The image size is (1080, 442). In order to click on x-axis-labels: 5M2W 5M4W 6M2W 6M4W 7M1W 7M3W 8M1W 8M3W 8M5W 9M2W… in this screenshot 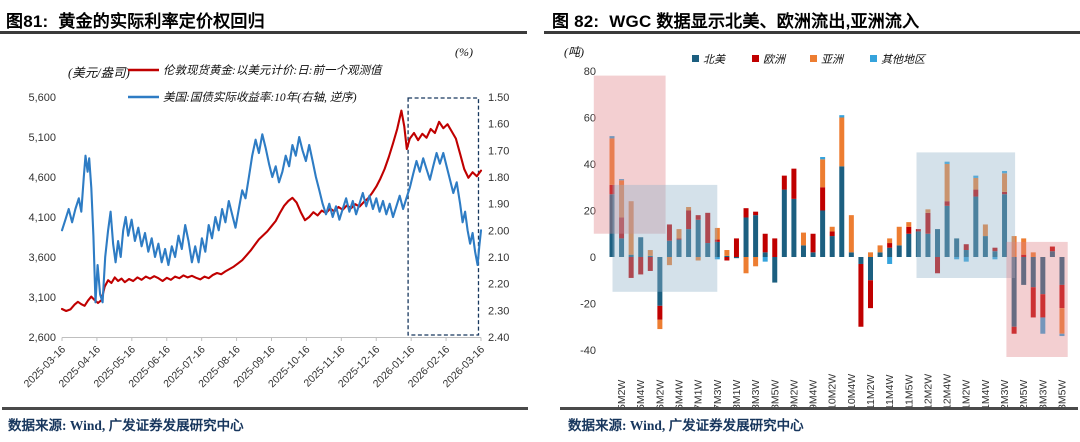, I will do `click(842, 392)`.